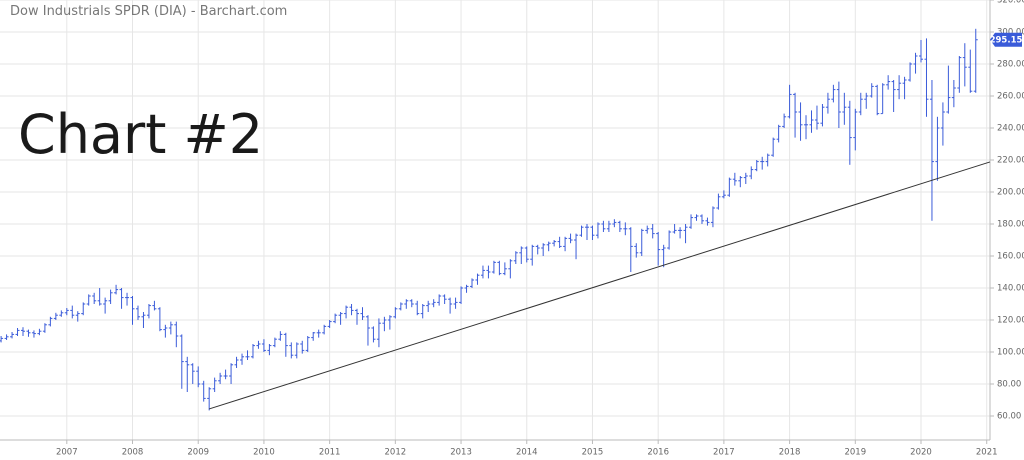 Image resolution: width=1024 pixels, height=460 pixels. Describe the element at coordinates (198, 453) in the screenshot. I see `x-tick-label: 2009` at that location.